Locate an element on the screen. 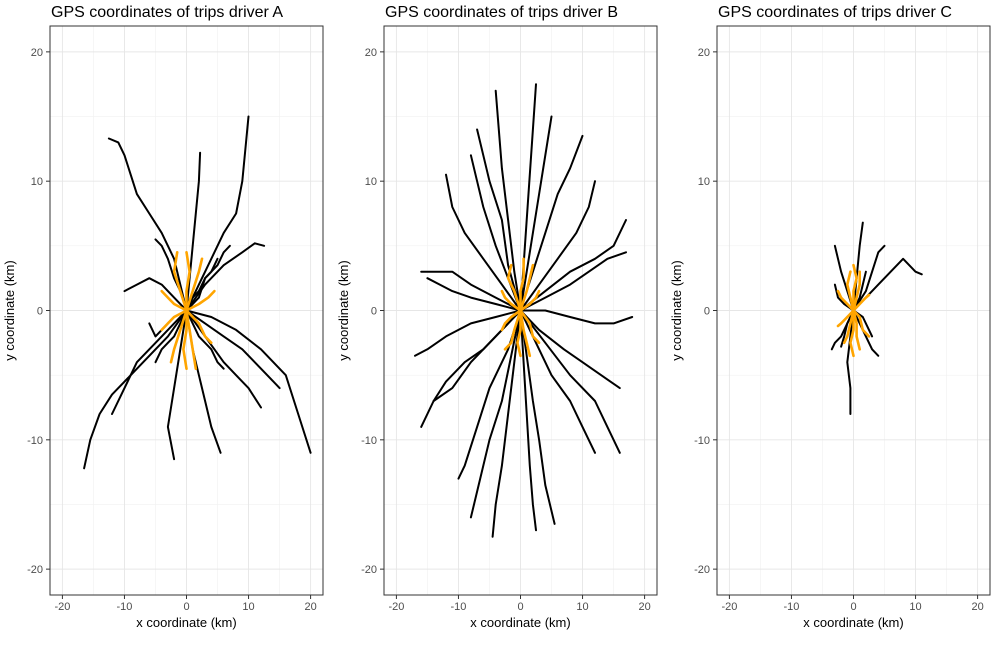 This screenshot has height=662, width=998. chart-title: GPS coordinates of trips driver A is located at coordinates (167, 12).